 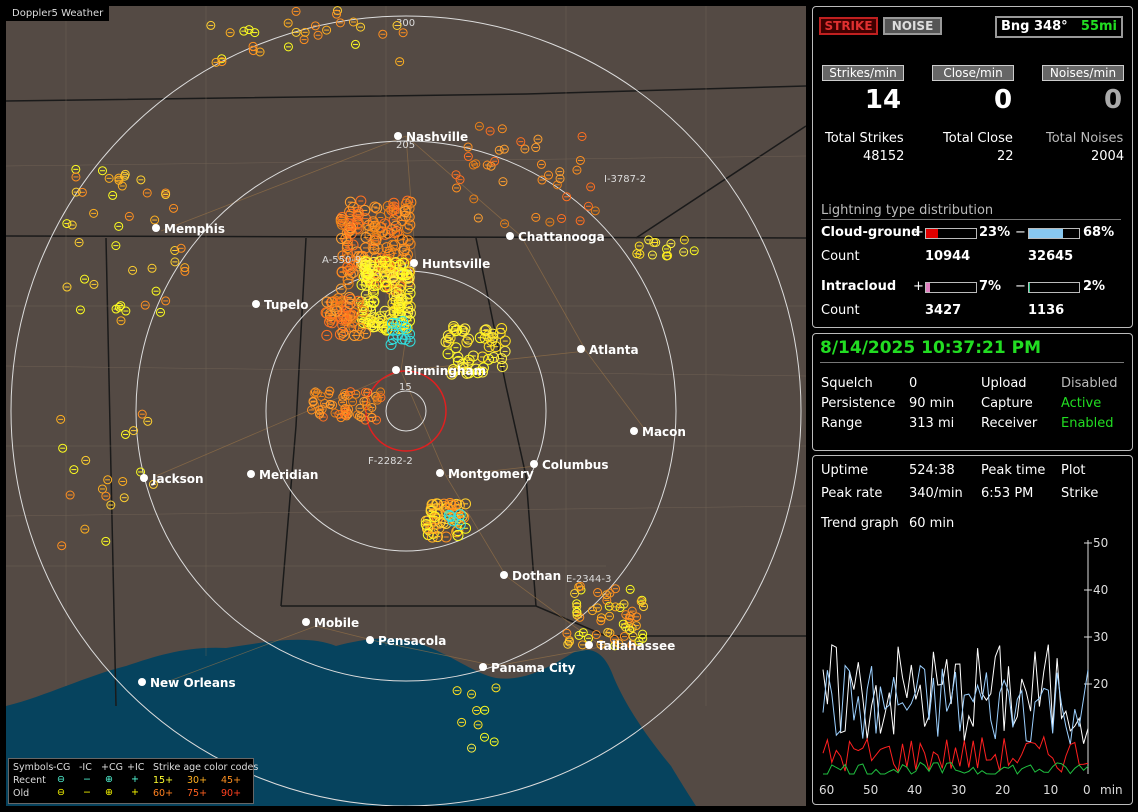 I want to click on total-strikes-label: Total Strikes, so click(x=864, y=138).